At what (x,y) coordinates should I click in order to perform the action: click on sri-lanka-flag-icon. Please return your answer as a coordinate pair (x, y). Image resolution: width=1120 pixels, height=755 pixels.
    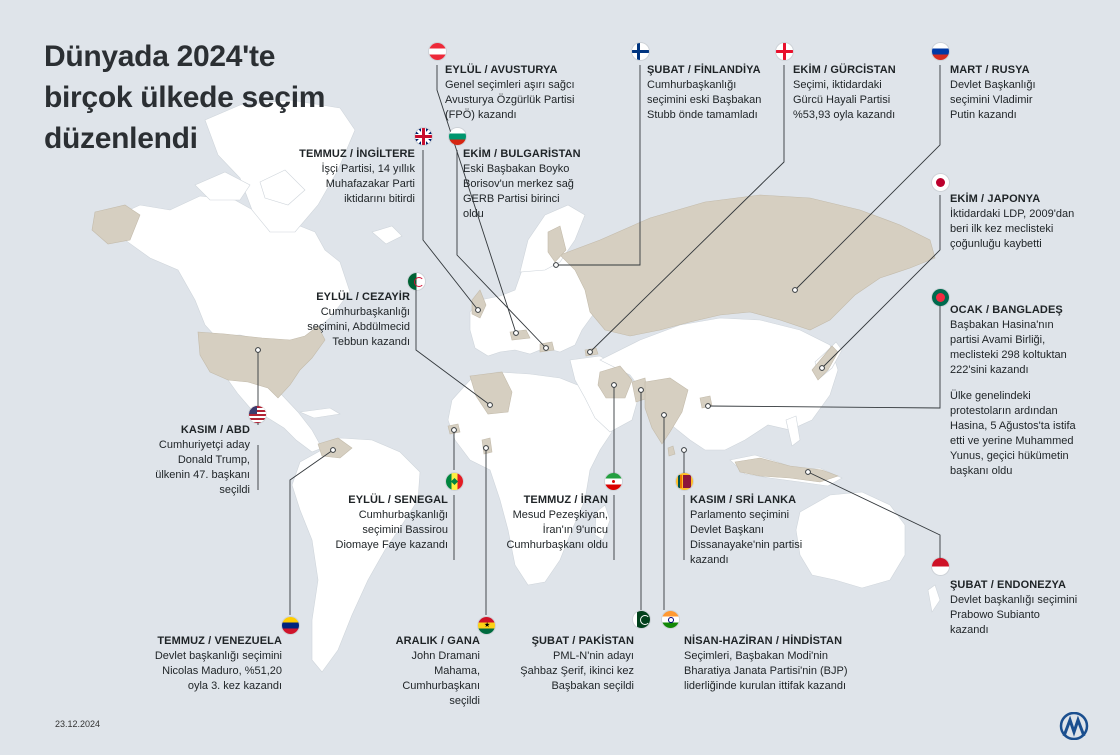
    Looking at the image, I should click on (684, 481).